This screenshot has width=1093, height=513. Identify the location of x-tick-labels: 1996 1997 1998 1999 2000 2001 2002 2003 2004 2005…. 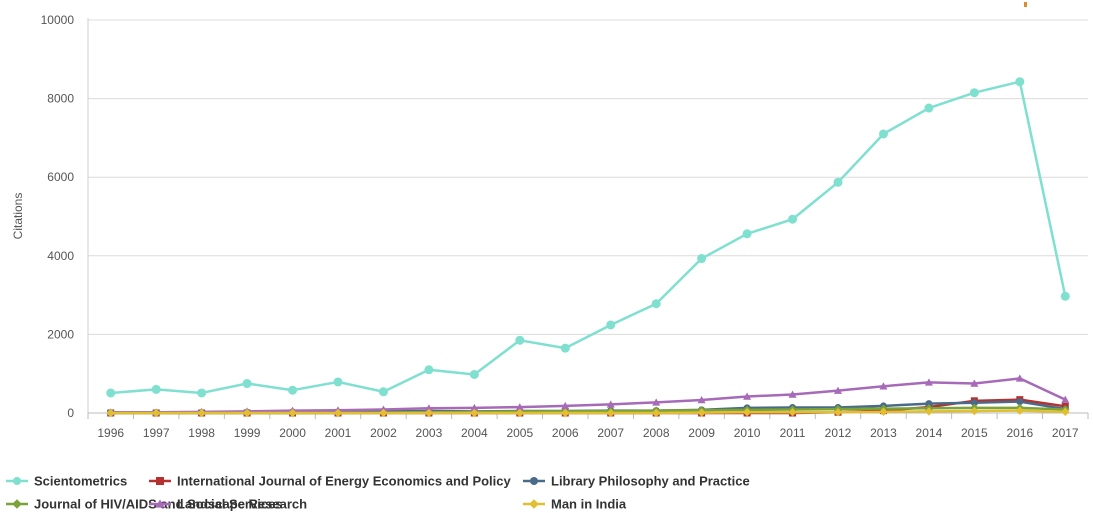
(588, 433).